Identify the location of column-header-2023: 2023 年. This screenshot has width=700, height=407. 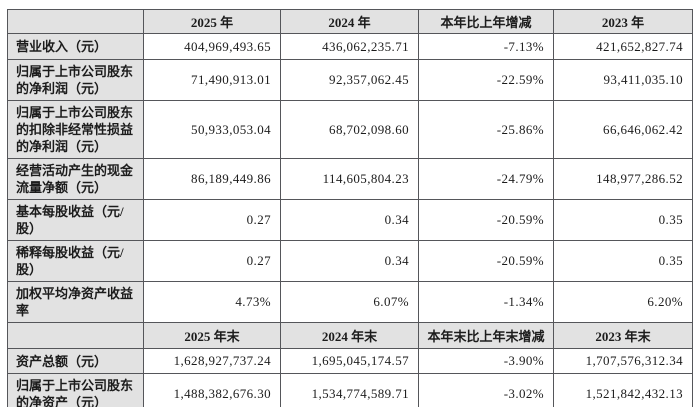
(623, 21).